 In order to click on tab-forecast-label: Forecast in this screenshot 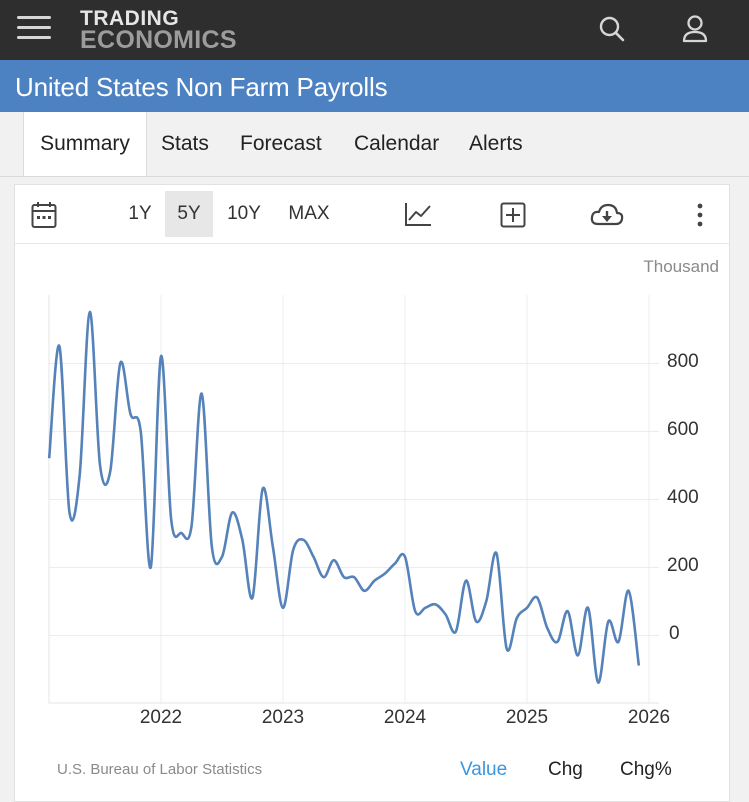, I will do `click(281, 143)`.